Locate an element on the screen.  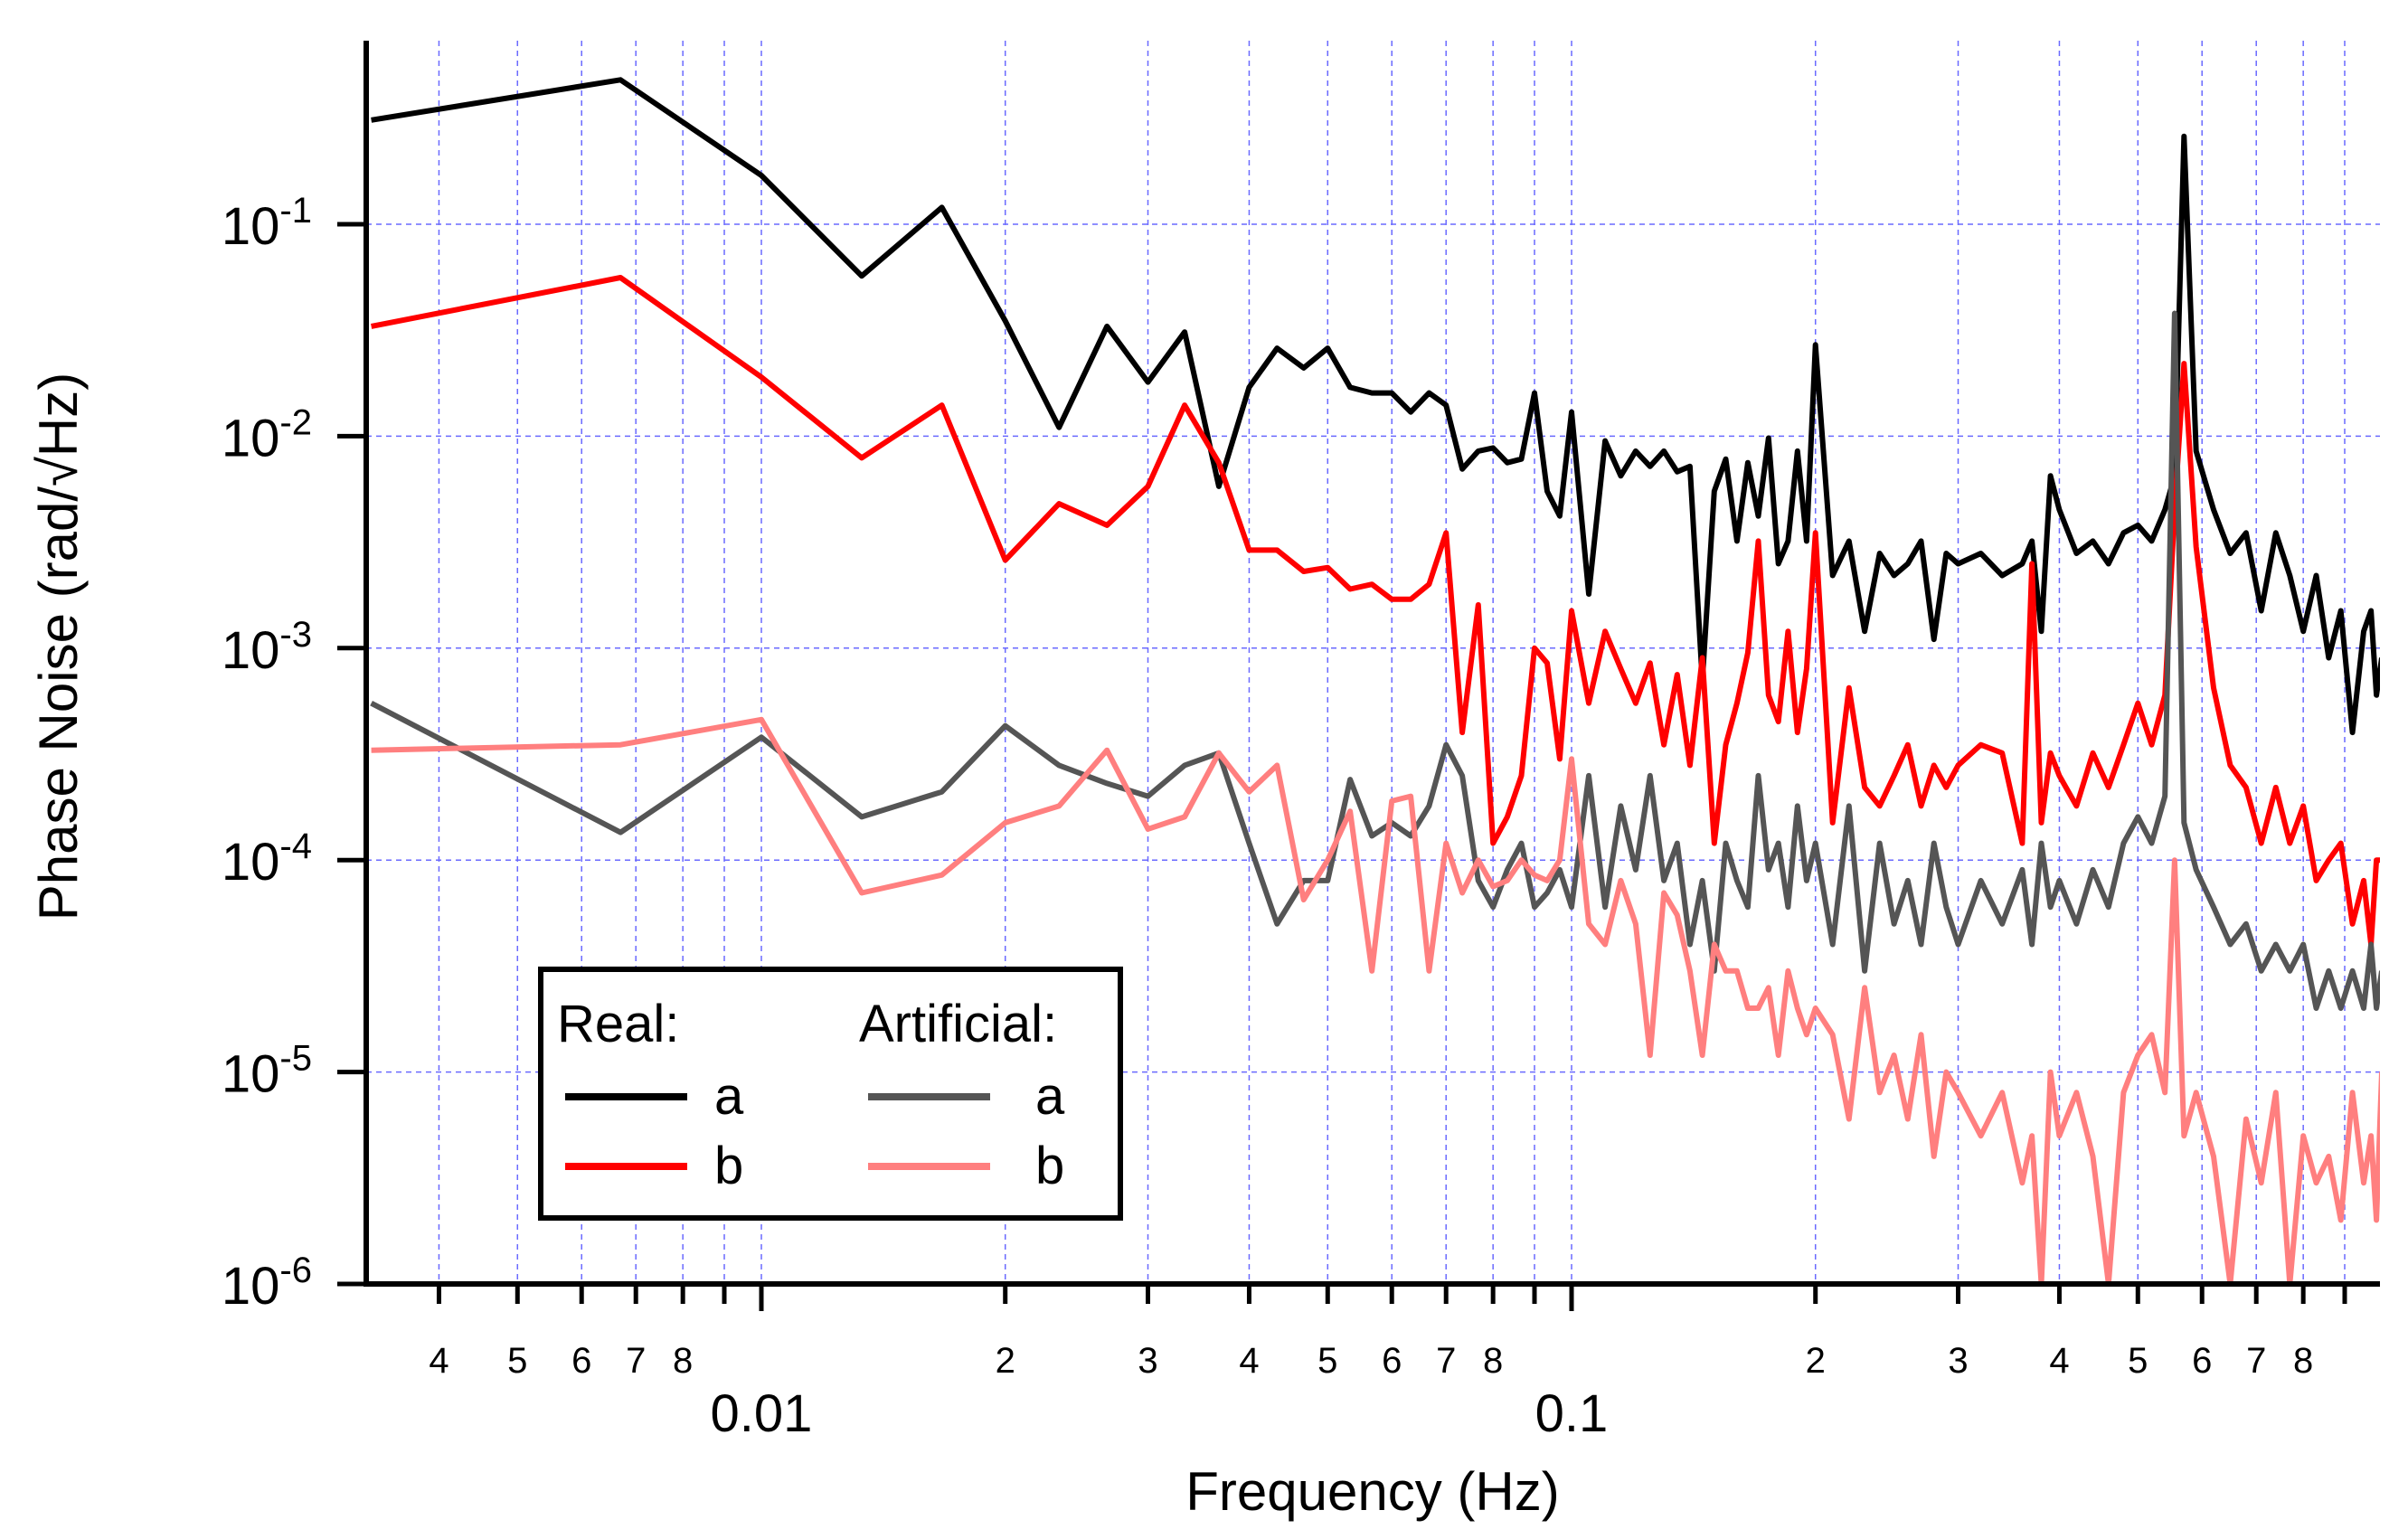
y-tick-label: 10⁻⁶ is located at coordinates (267, 1283).